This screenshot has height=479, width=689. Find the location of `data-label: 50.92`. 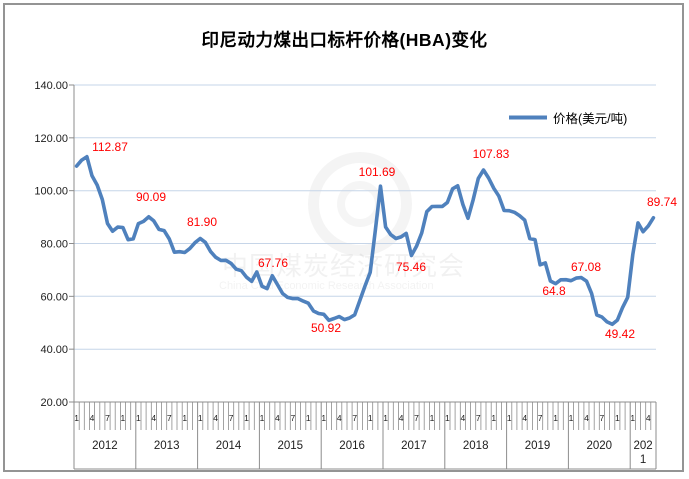

data-label: 50.92 is located at coordinates (326, 328).